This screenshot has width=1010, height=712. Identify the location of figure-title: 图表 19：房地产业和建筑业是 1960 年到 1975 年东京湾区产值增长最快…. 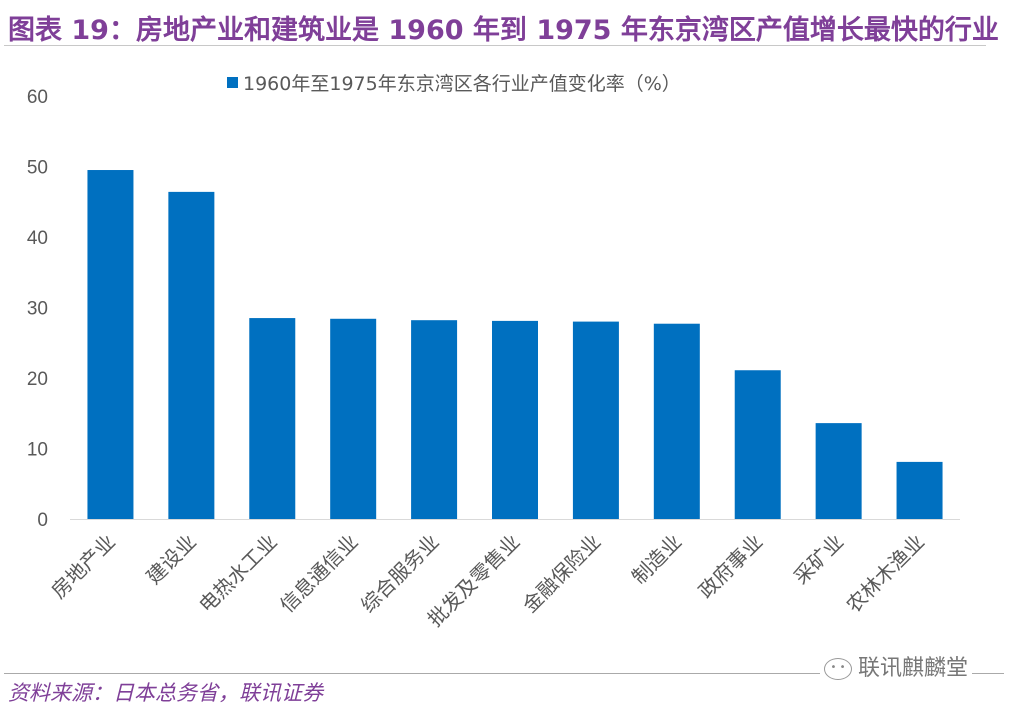
(503, 30).